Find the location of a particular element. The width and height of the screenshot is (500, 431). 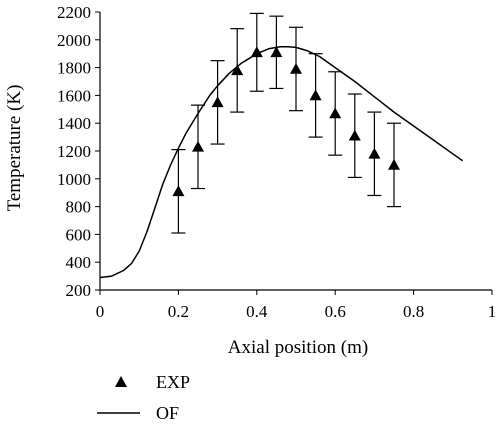

x-tick-label: 0.2 is located at coordinates (178, 311).